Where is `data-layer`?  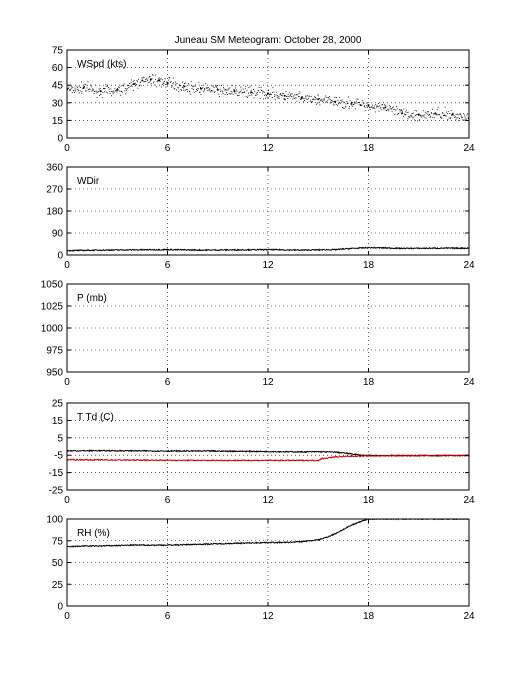 data-layer is located at coordinates (268, 249).